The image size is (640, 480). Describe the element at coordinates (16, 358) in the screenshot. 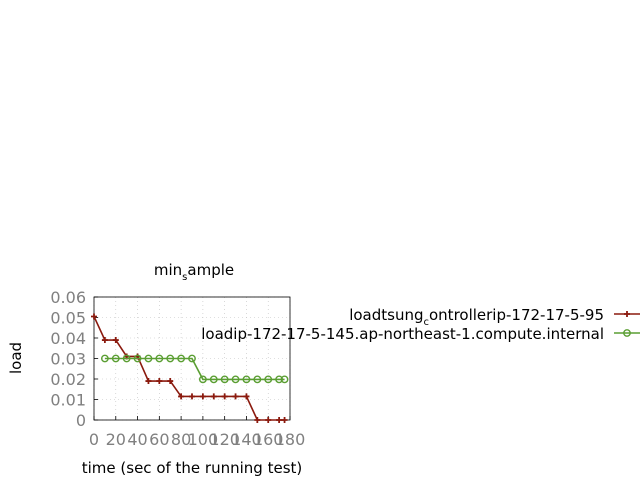

I see `y-axis-label: load` at that location.